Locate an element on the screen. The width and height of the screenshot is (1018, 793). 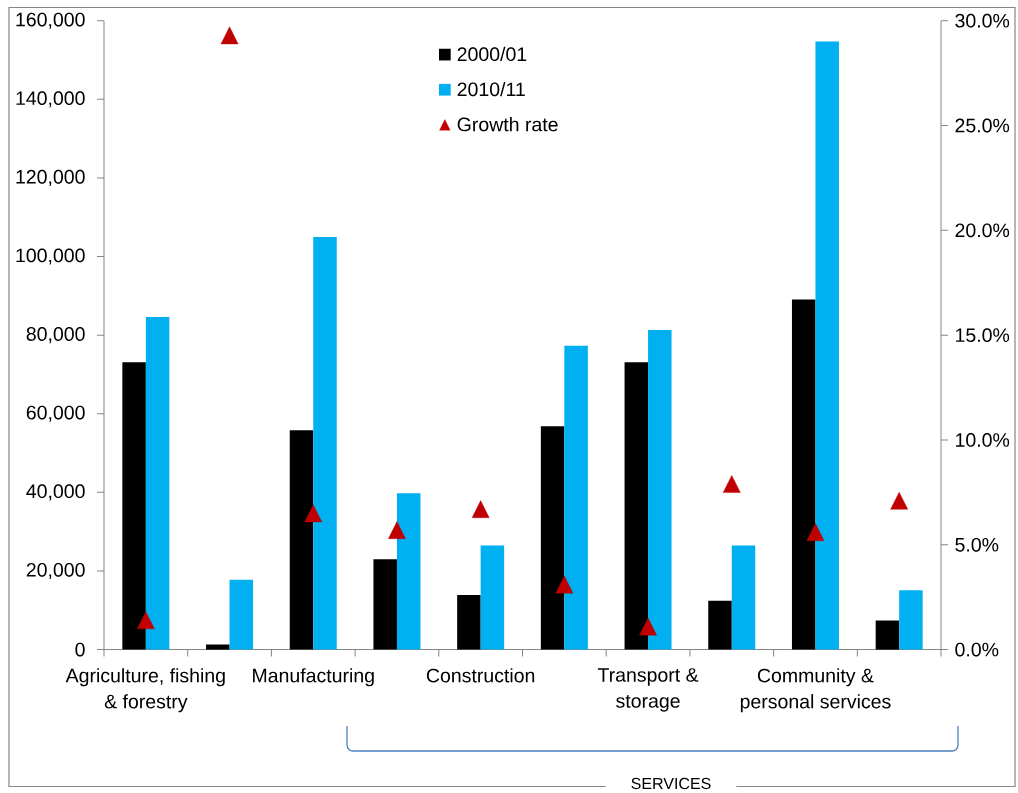
y-tick-label: 120,000 is located at coordinates (50, 177).